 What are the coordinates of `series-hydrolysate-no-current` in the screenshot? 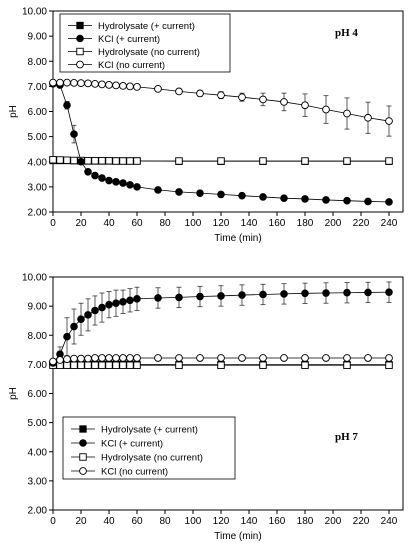 It's located at (221, 160).